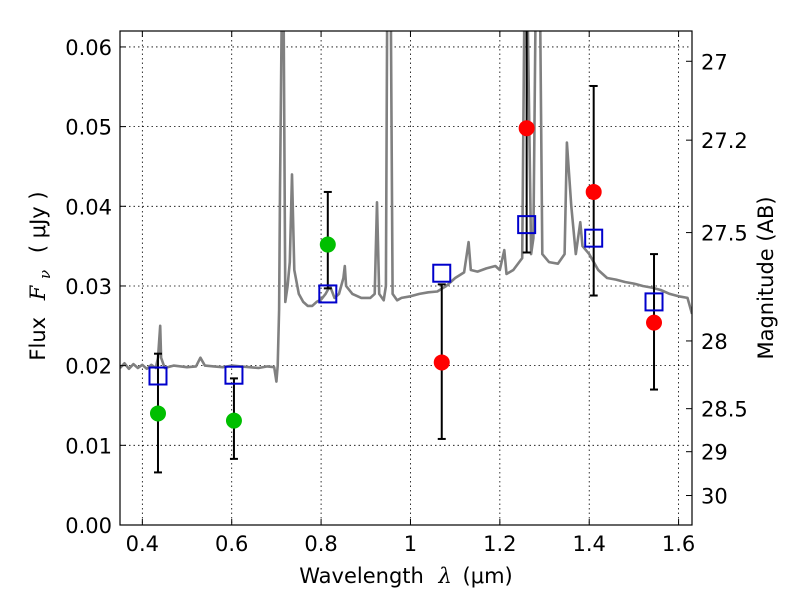 The width and height of the screenshot is (800, 600). Describe the element at coordinates (589, 544) in the screenshot. I see `x-tick-label: 1.4` at that location.